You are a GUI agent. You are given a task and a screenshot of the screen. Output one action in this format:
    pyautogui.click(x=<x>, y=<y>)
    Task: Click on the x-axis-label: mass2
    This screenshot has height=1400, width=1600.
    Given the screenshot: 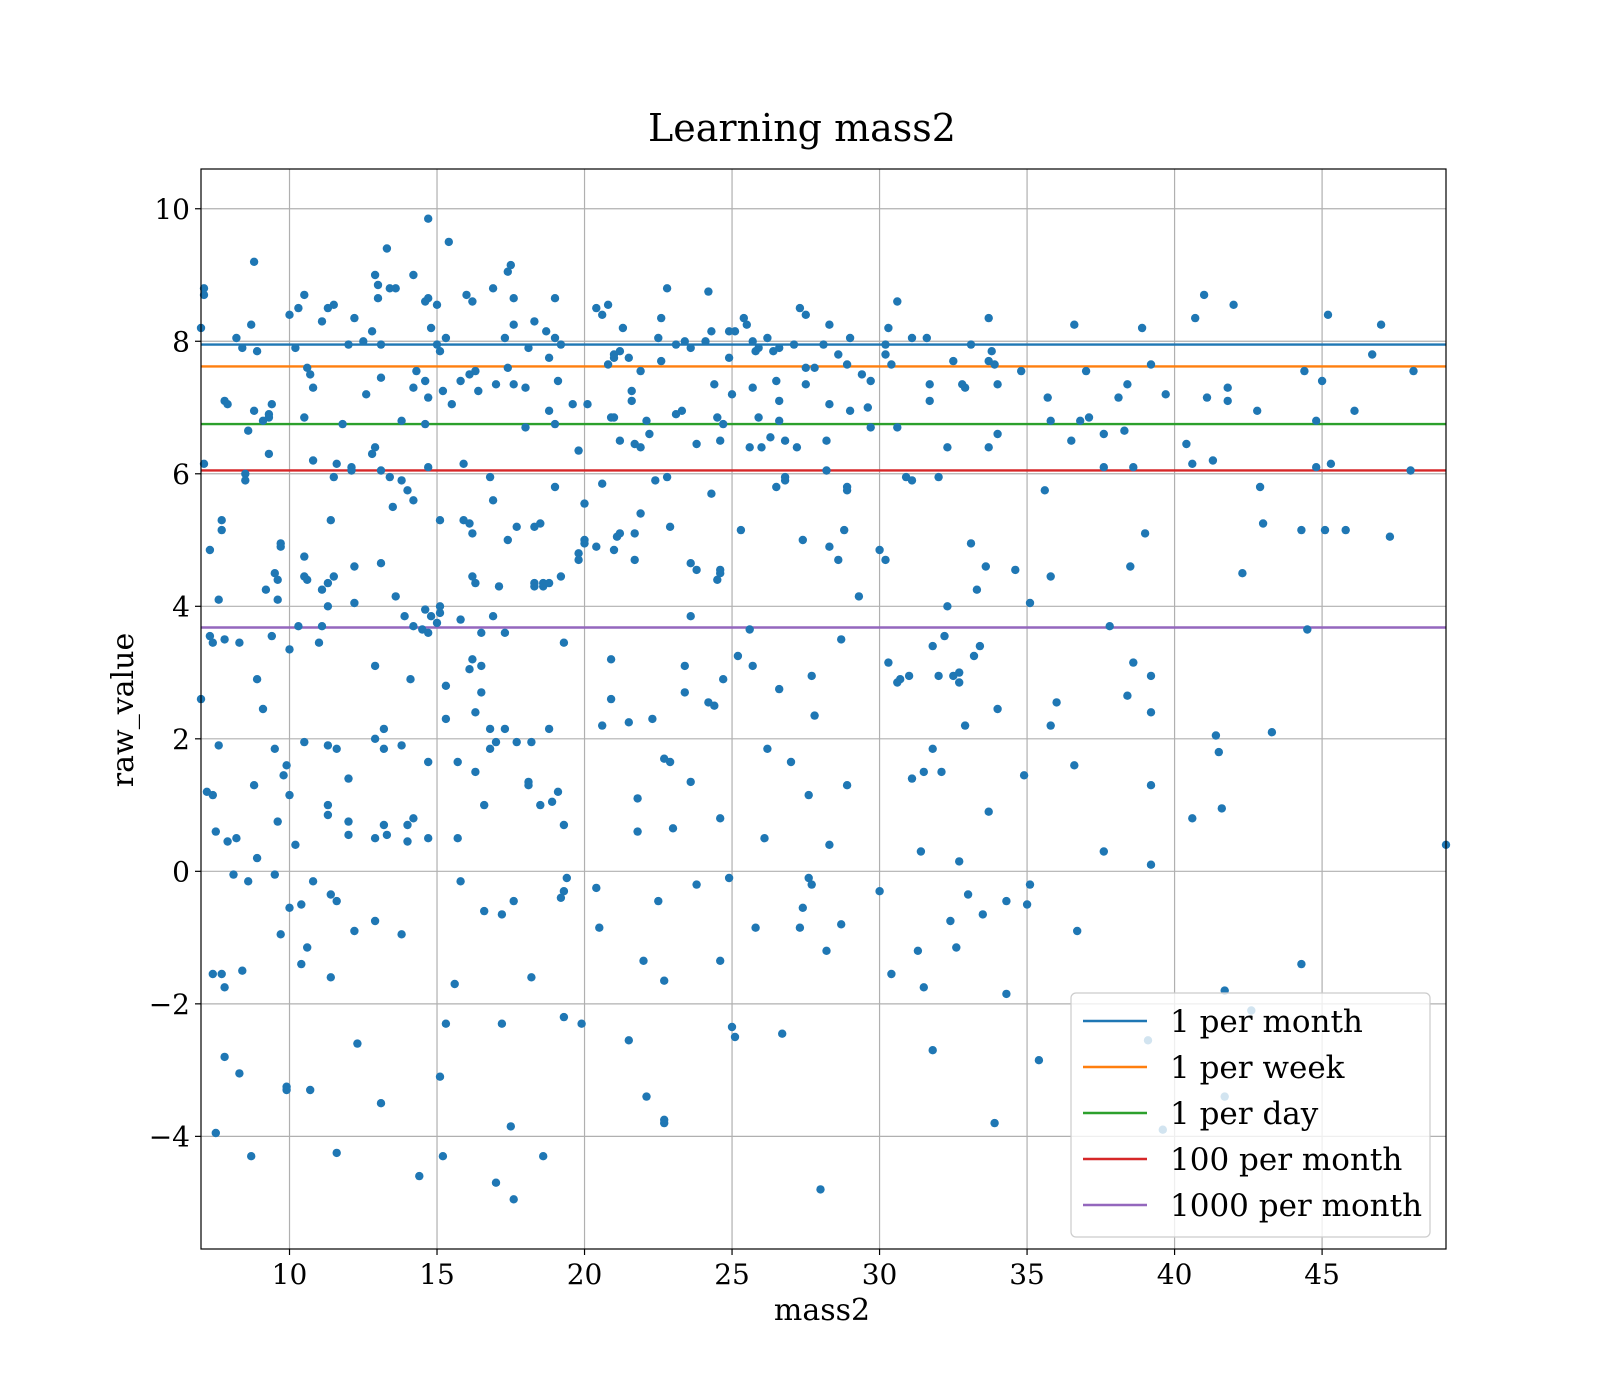 What is the action you would take?
    pyautogui.click(x=822, y=1310)
    